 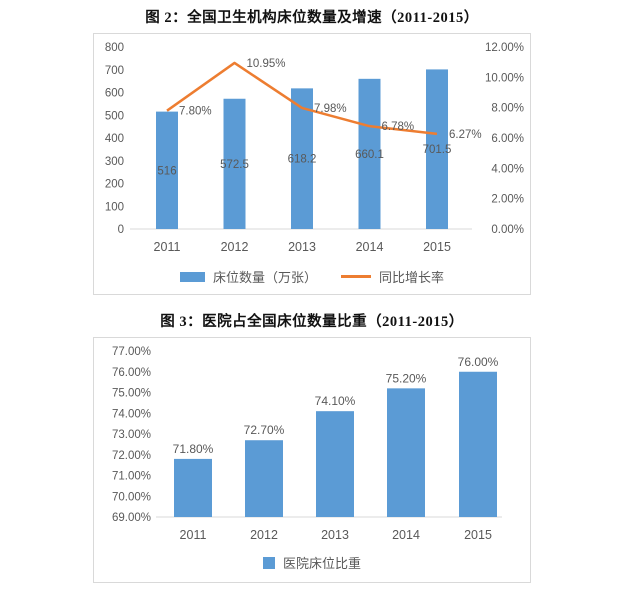 I want to click on left-axis-tick: 200, so click(x=114, y=185).